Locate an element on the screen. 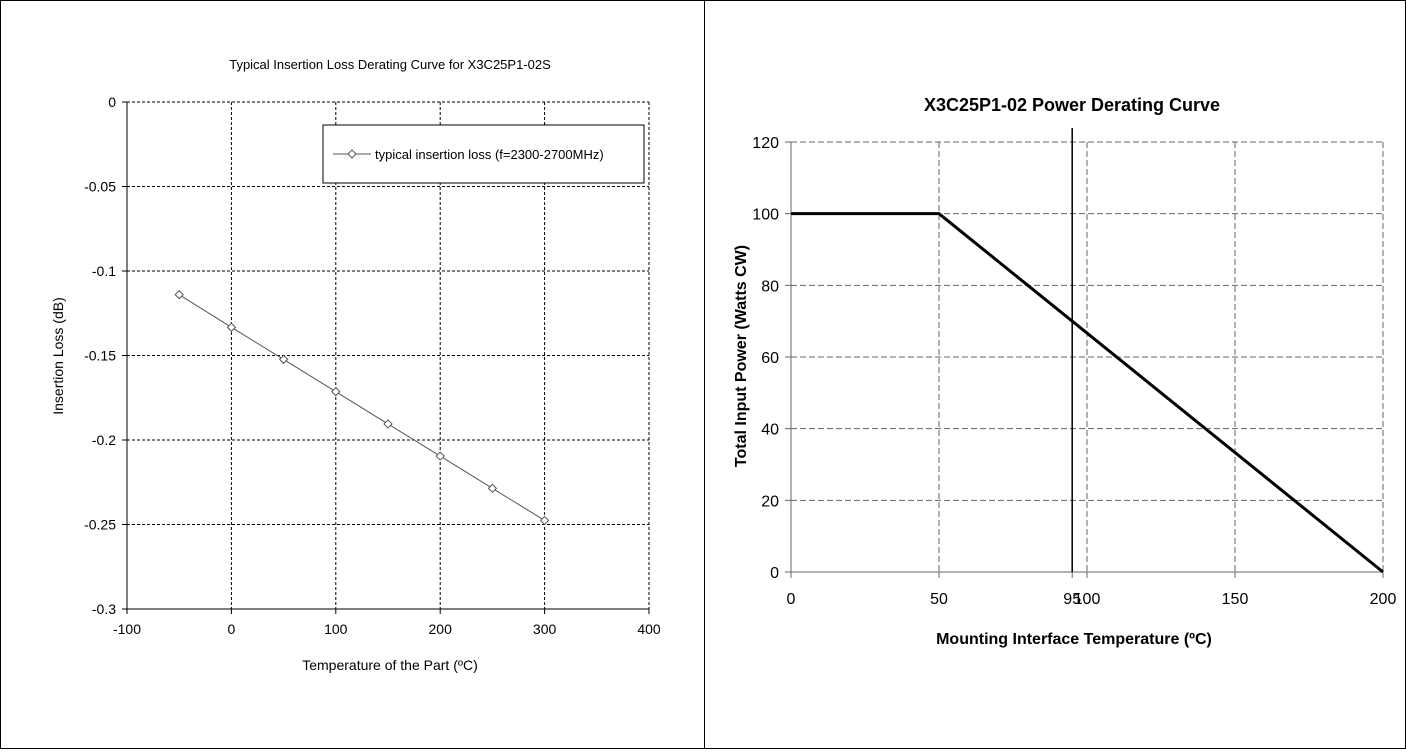  y-tick-label: -0.2 is located at coordinates (104, 440).